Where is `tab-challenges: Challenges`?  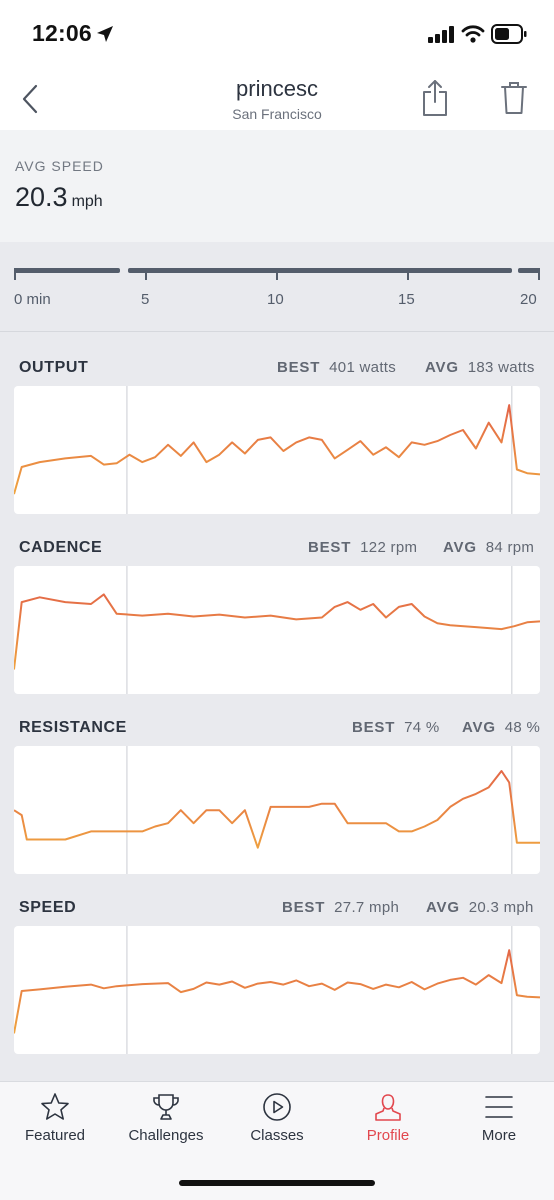 tab-challenges: Challenges is located at coordinates (166, 1117).